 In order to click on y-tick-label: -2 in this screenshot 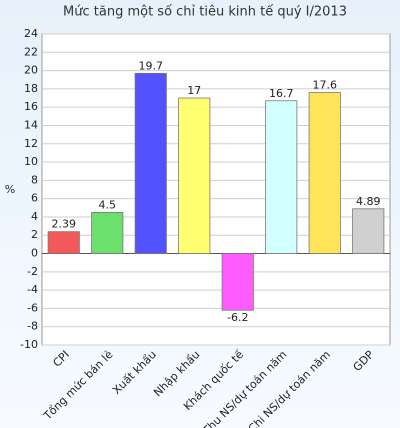, I will do `click(32, 271)`.